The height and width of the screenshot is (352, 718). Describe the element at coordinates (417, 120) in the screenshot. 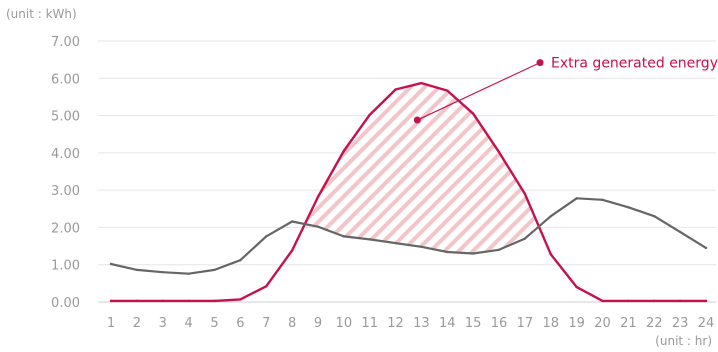

I see `annotation-anchor-dot` at that location.